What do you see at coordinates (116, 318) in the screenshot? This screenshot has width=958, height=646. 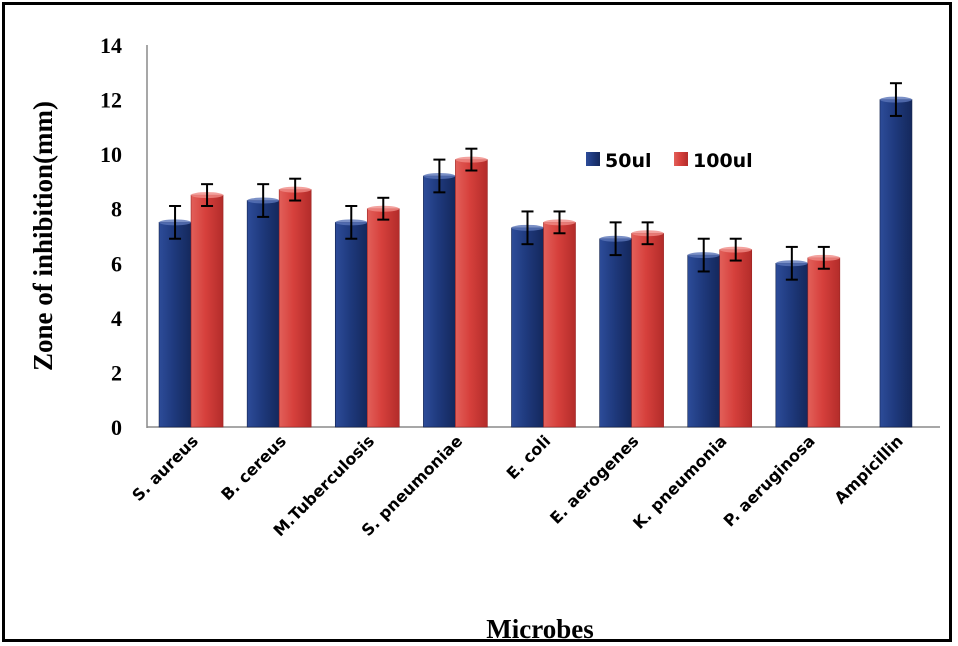 I see `y-tick-label: 4` at bounding box center [116, 318].